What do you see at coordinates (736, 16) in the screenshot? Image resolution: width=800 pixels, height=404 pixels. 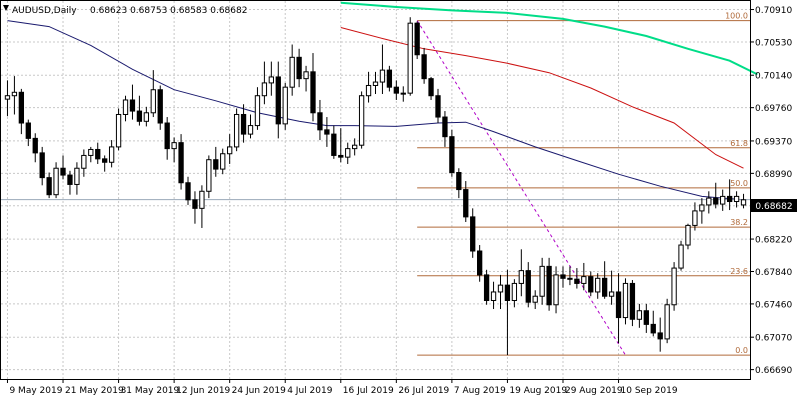 I see `fib-level-label: 100.0` at bounding box center [736, 16].